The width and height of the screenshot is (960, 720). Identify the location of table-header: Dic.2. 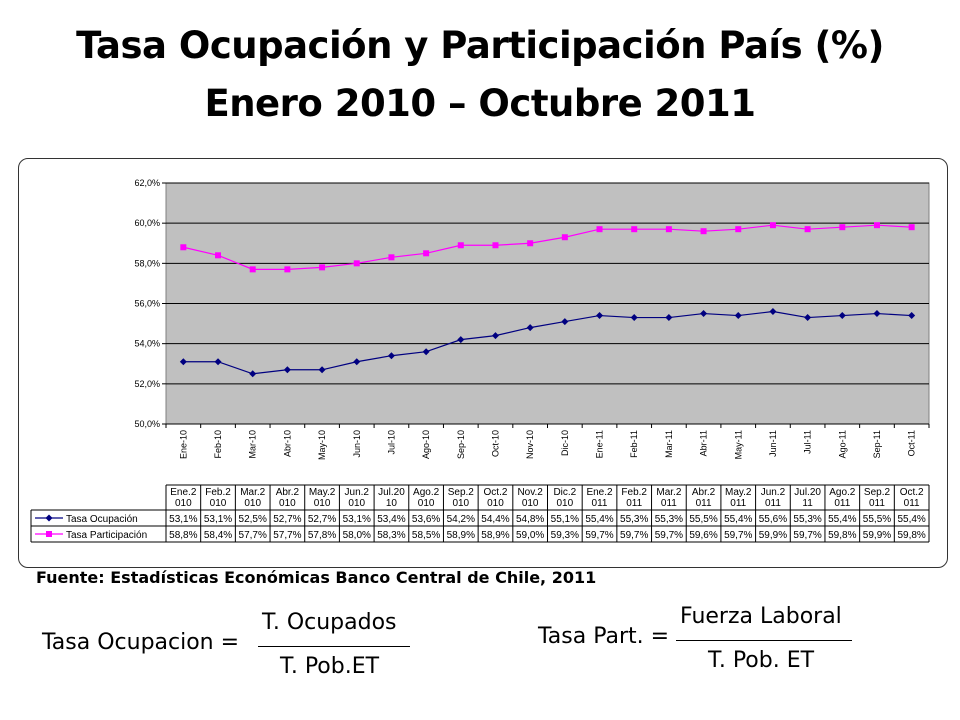
(564, 492).